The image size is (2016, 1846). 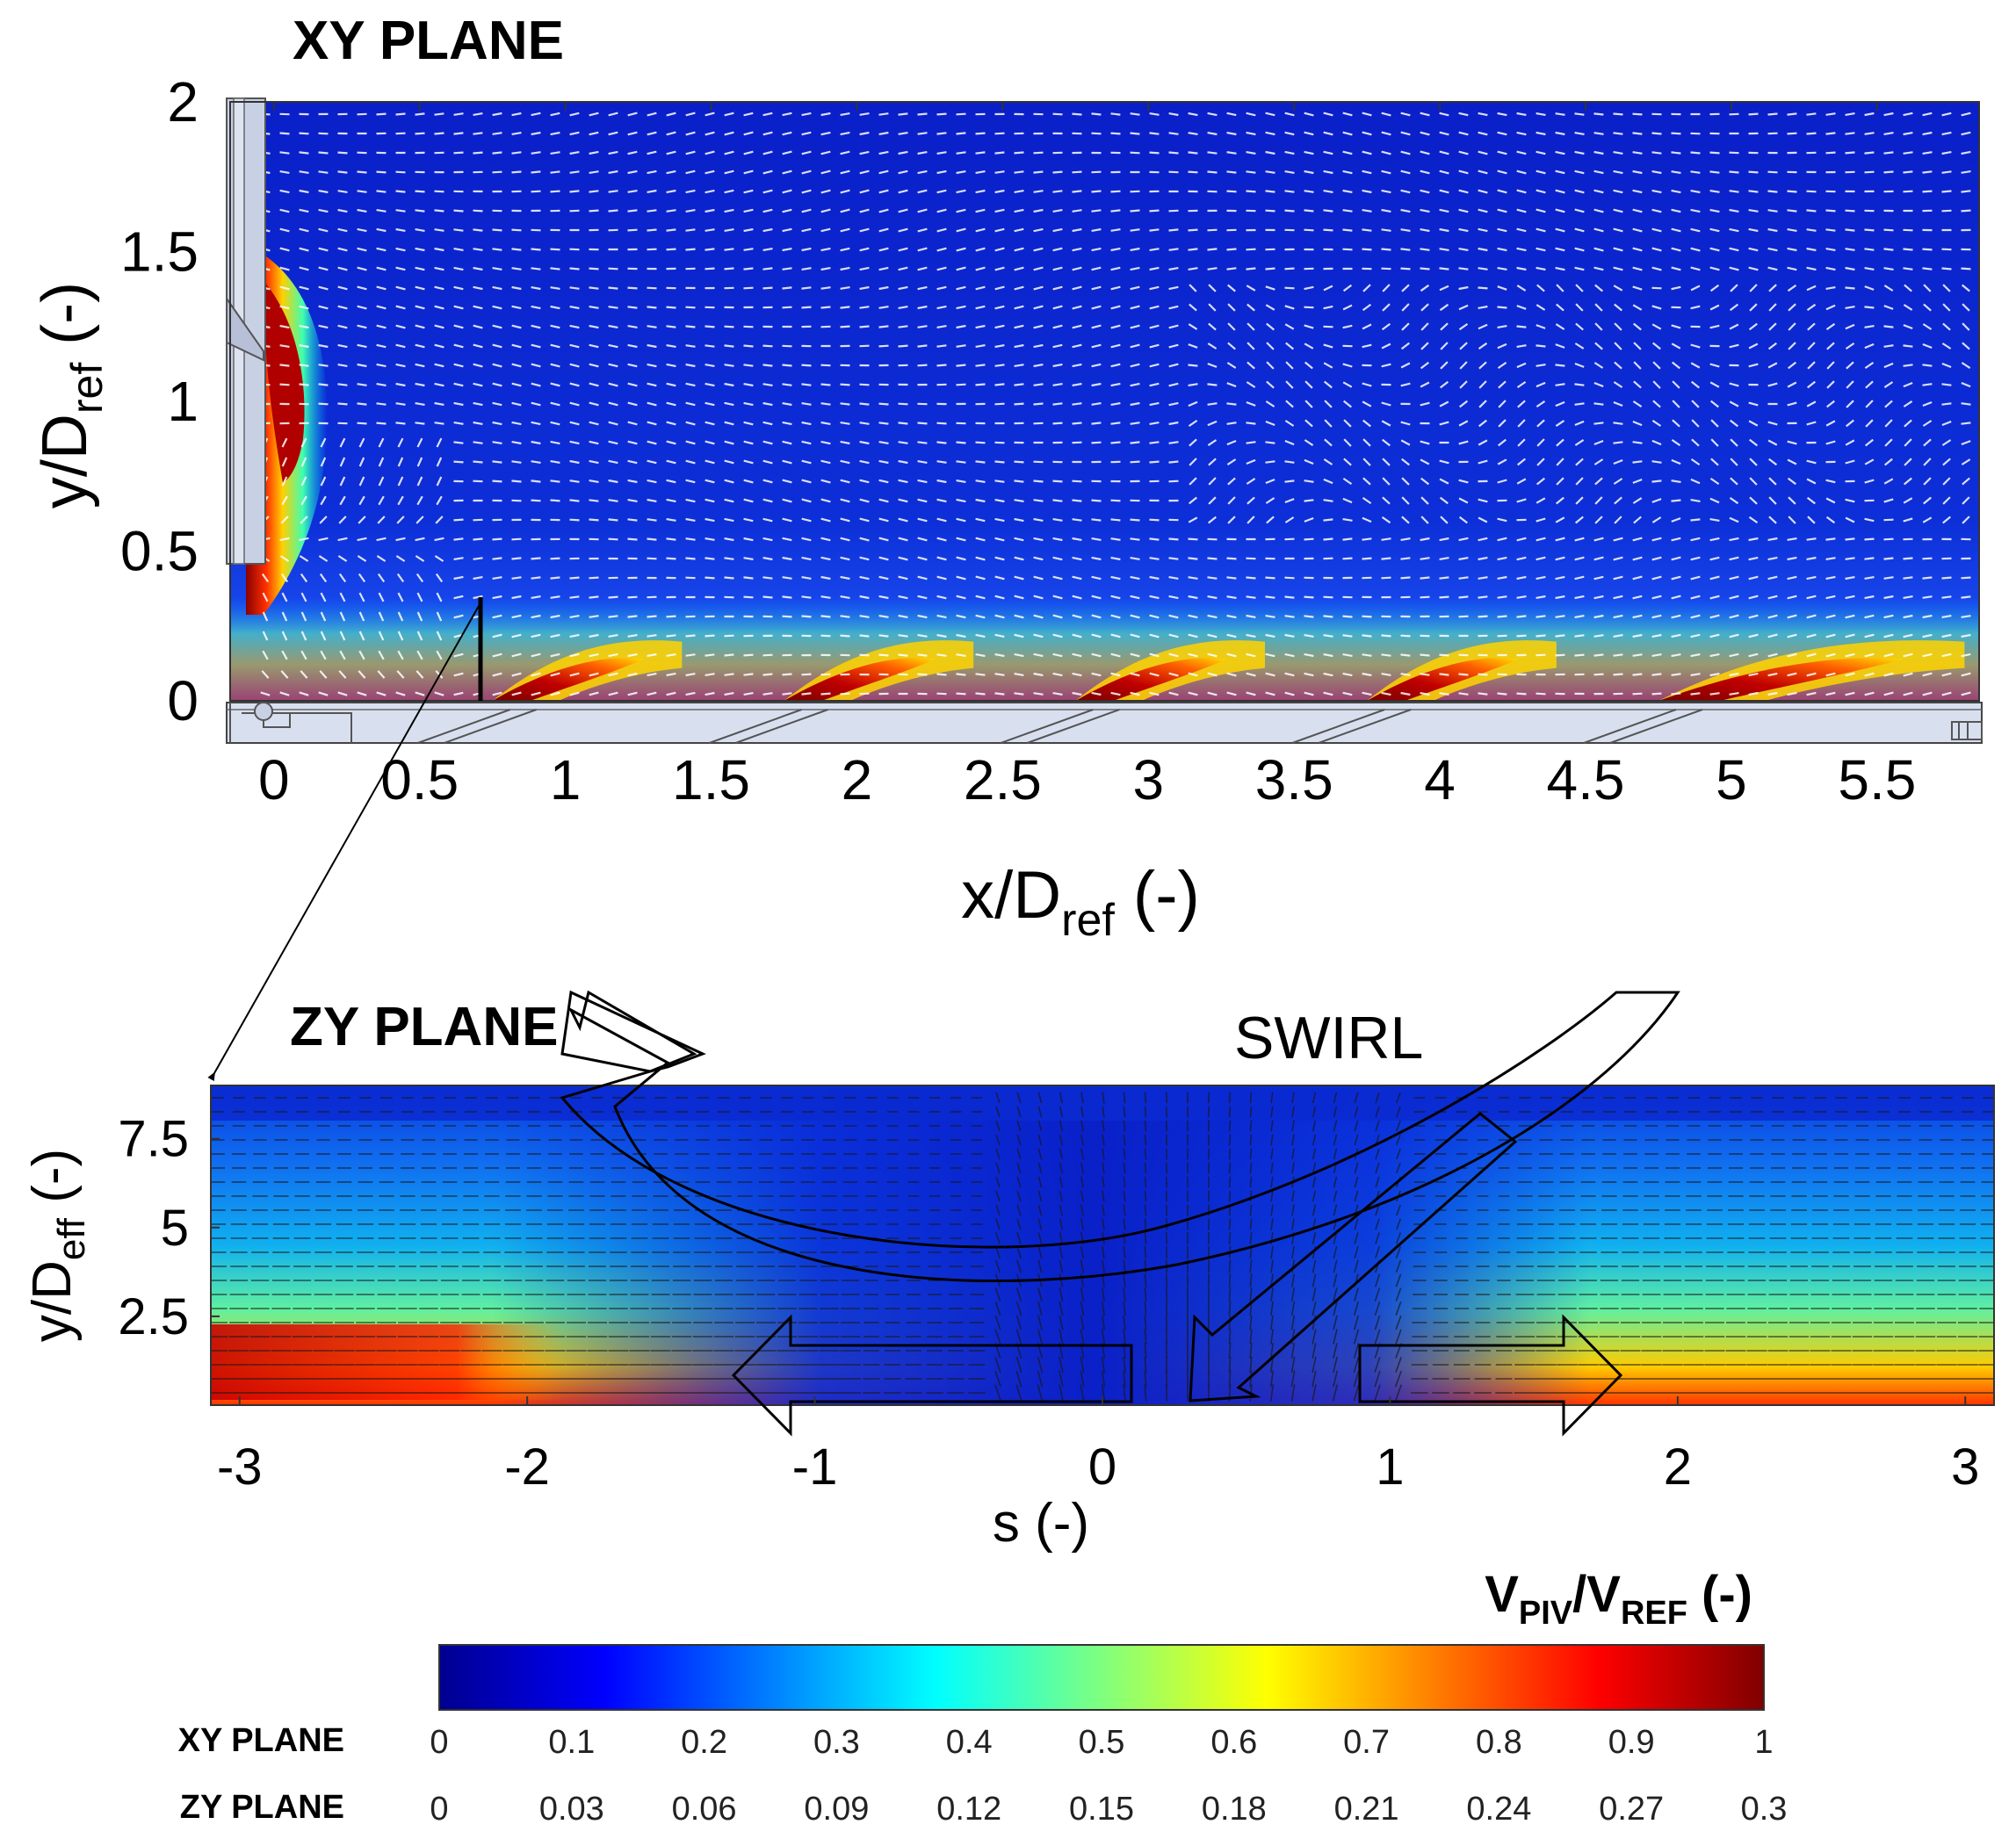 What do you see at coordinates (857, 779) in the screenshot?
I see `xy-x-tick-label: 2` at bounding box center [857, 779].